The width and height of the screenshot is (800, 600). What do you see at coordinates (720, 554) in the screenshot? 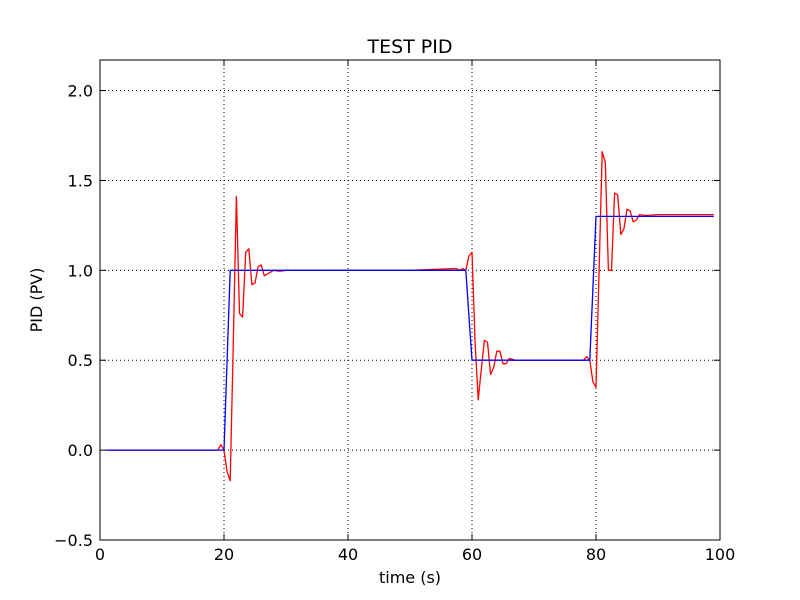
I see `x-tick-label: 100` at bounding box center [720, 554].